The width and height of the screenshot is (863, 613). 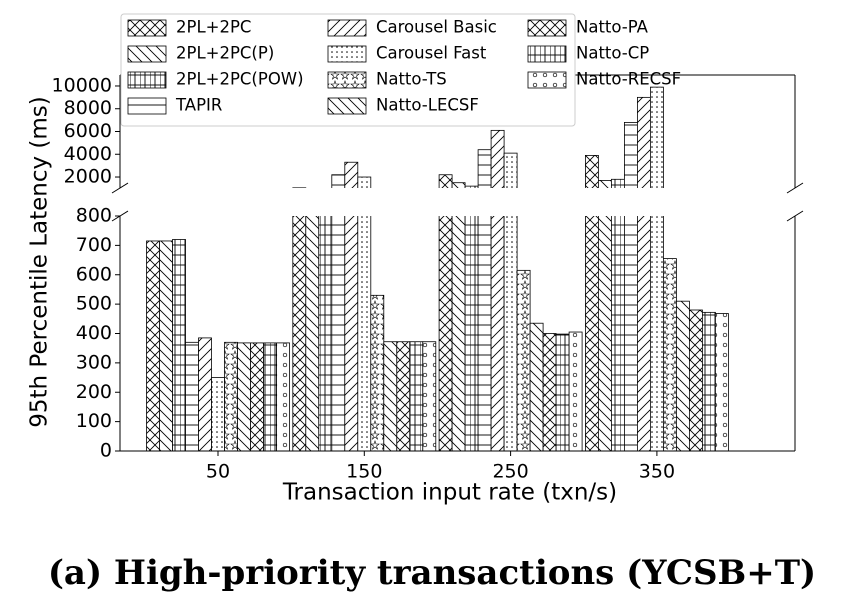 What do you see at coordinates (88, 108) in the screenshot?
I see `y-tick-label: 8000` at bounding box center [88, 108].